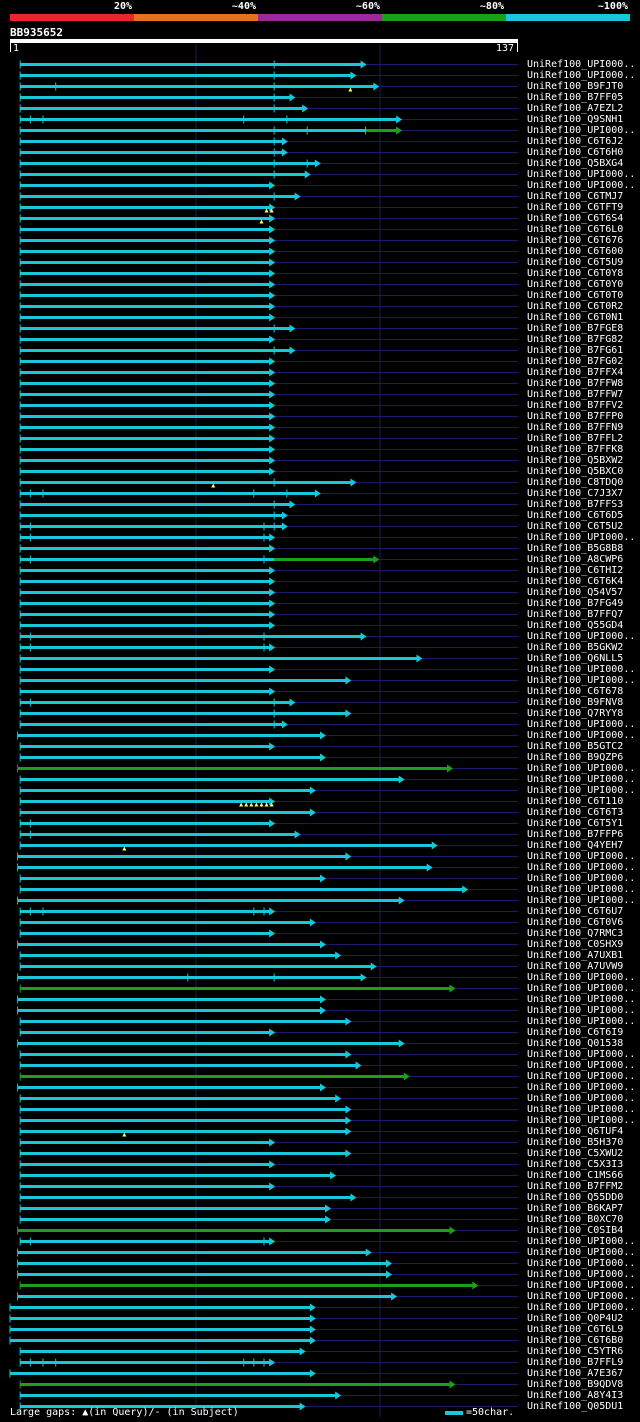  I want to click on hit-label: UniRef100_A7UXB1, so click(575, 955).